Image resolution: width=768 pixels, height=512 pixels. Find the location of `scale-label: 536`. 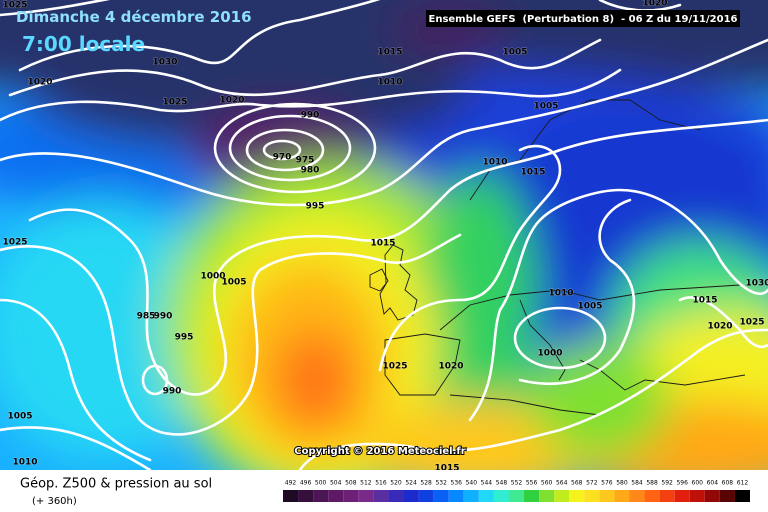

scale-label: 536 is located at coordinates (457, 483).